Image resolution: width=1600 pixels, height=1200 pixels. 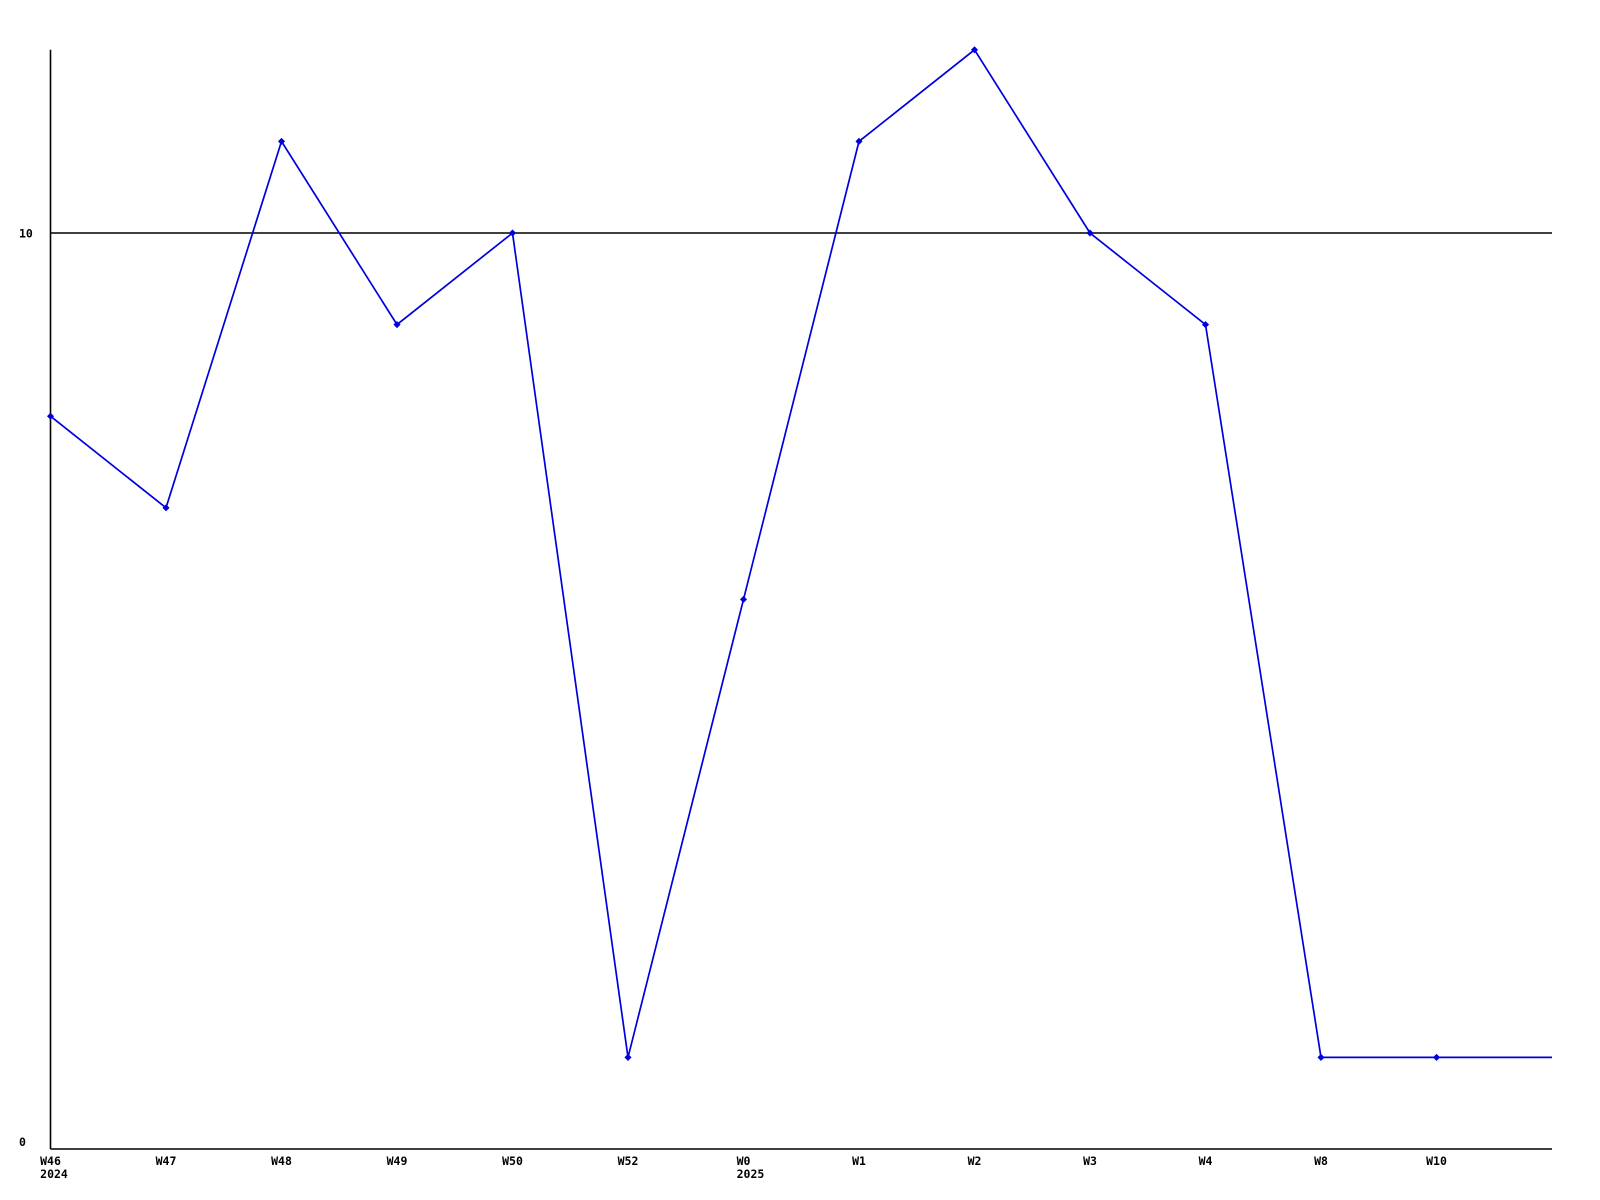 I want to click on y-tick-label: 10, so click(x=26, y=234).